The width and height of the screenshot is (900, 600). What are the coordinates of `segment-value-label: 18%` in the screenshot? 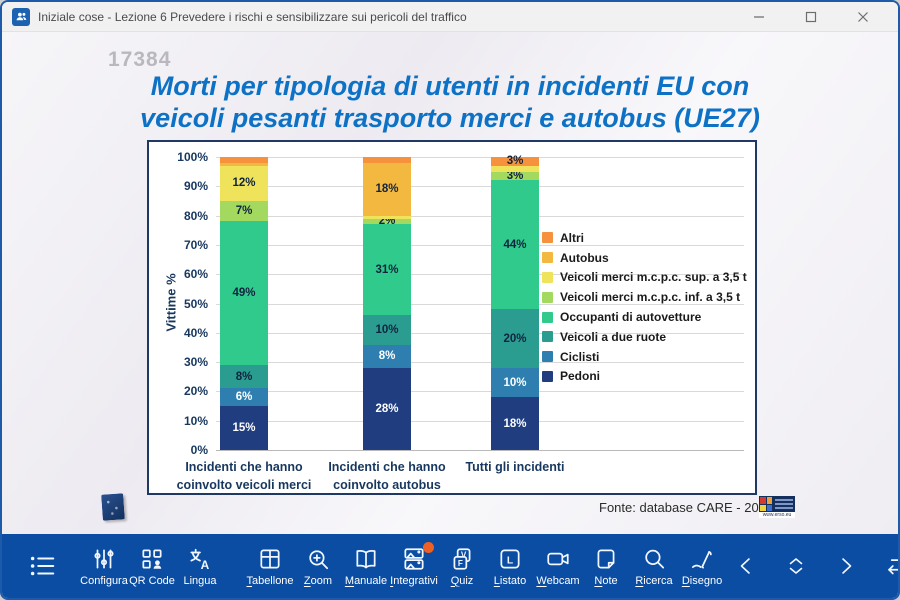 It's located at (515, 423).